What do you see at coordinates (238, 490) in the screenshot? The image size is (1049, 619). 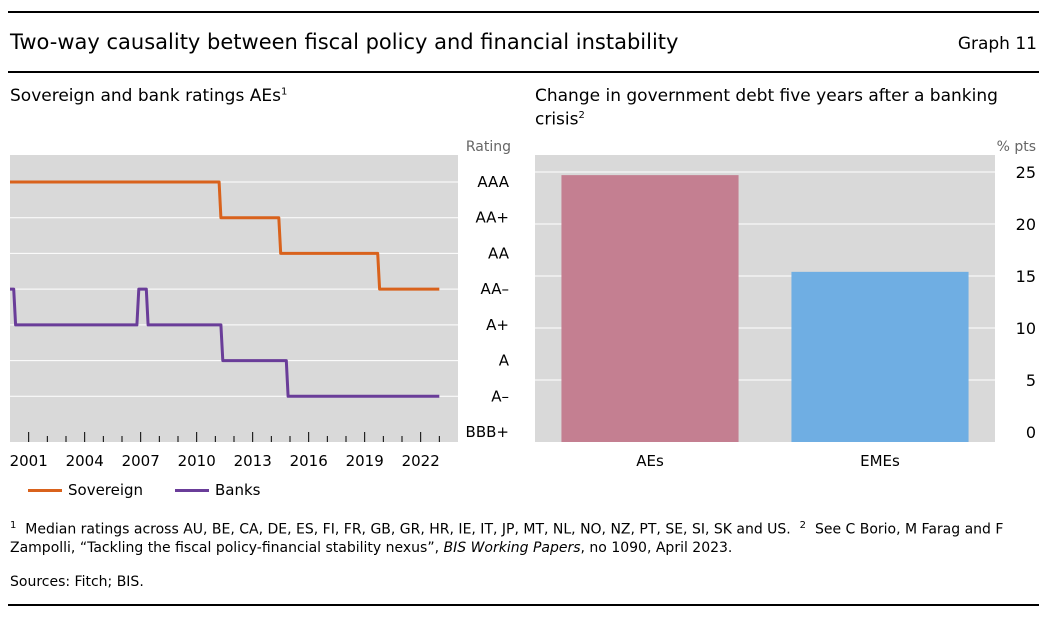 I see `legend-banks-label: Banks` at bounding box center [238, 490].